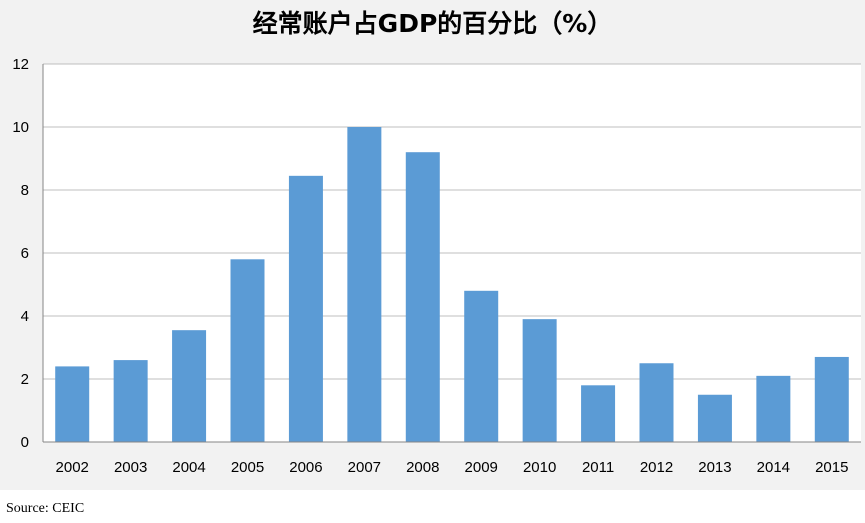 This screenshot has width=865, height=523. Describe the element at coordinates (364, 284) in the screenshot. I see `bar-2007` at that location.